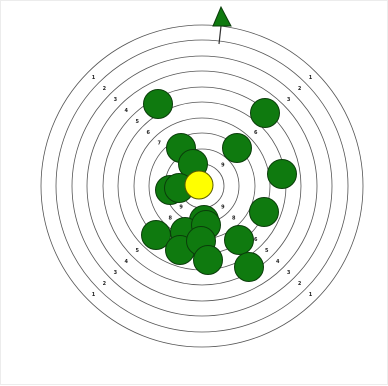  Describe the element at coordinates (199, 185) in the screenshot. I see `highlighted-shot-mark` at that location.